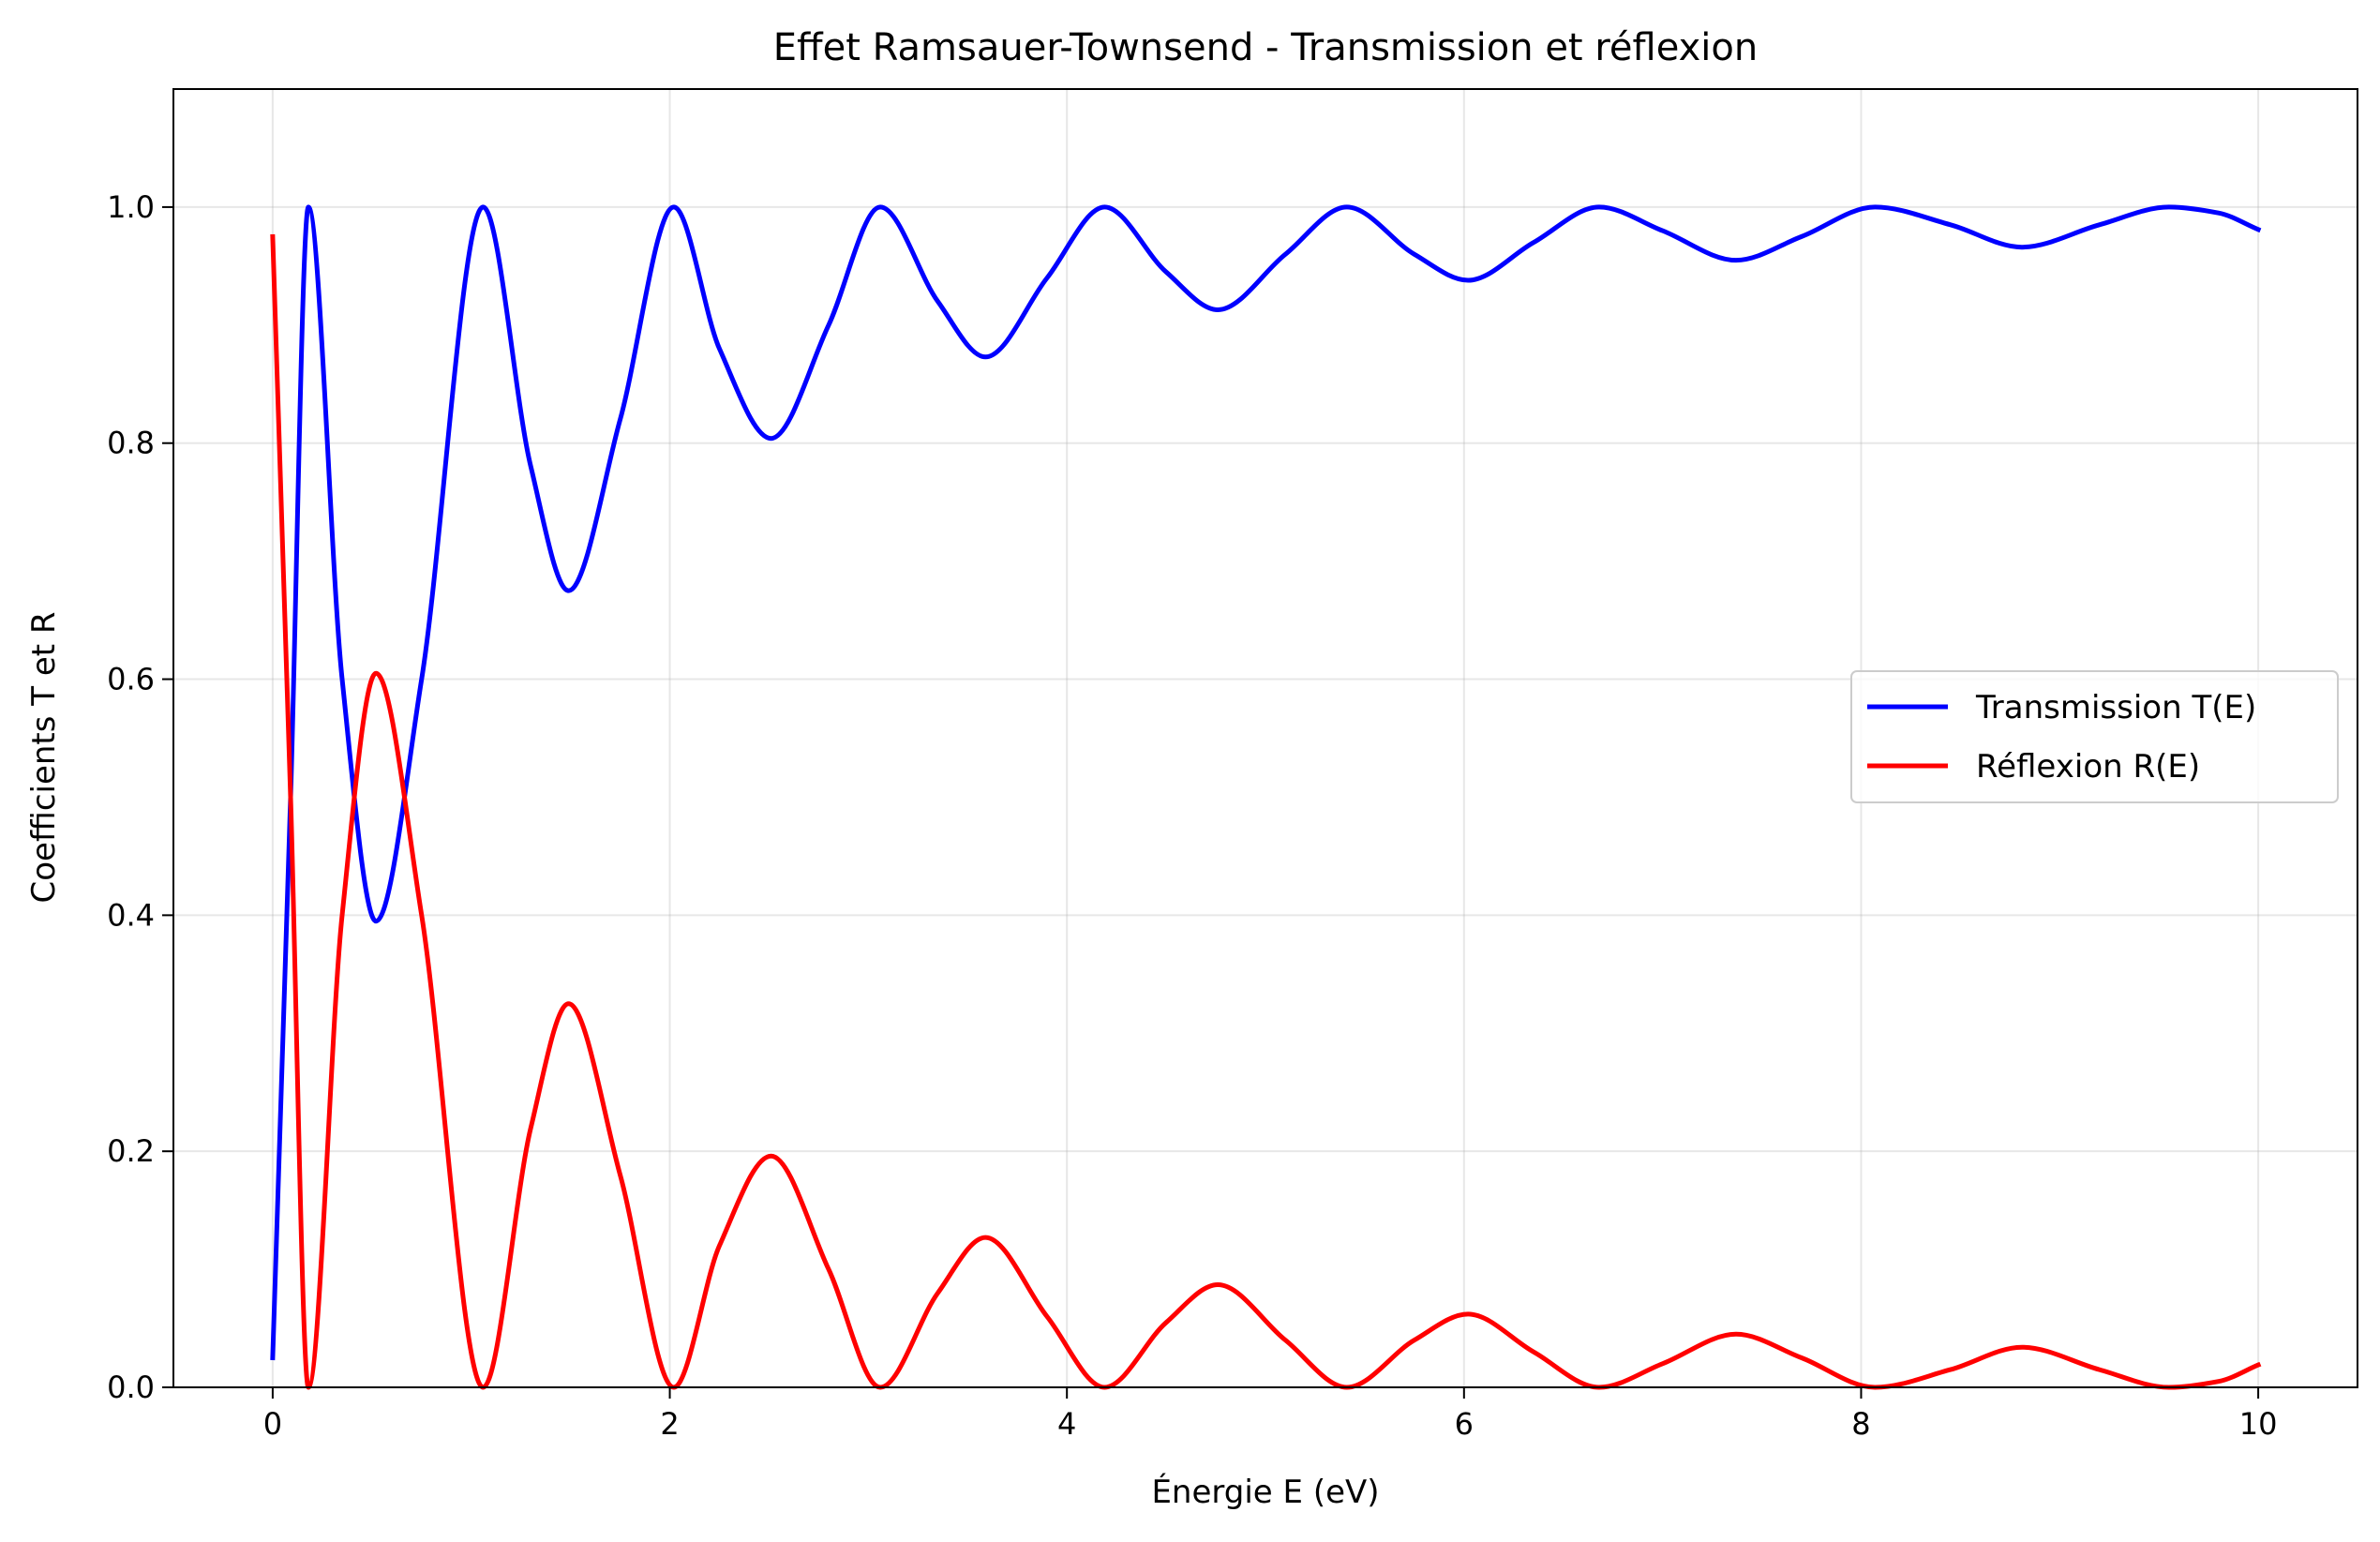  I want to click on y-tick-label: 0.4, so click(131, 915).